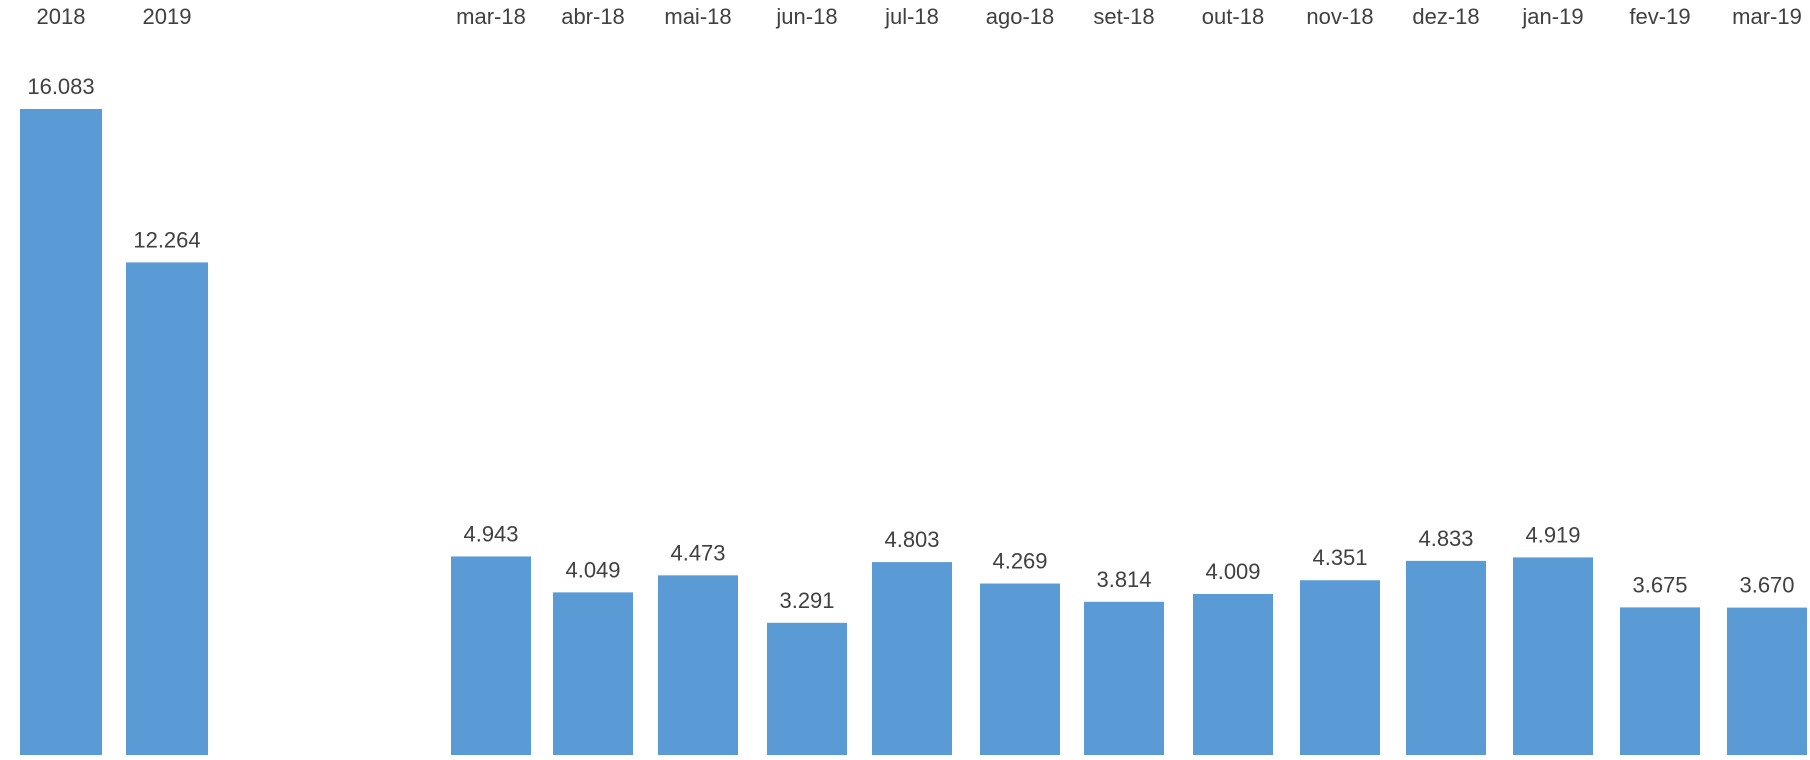 This screenshot has width=1810, height=760. What do you see at coordinates (1232, 571) in the screenshot?
I see `value-label-out-18: 4.009` at bounding box center [1232, 571].